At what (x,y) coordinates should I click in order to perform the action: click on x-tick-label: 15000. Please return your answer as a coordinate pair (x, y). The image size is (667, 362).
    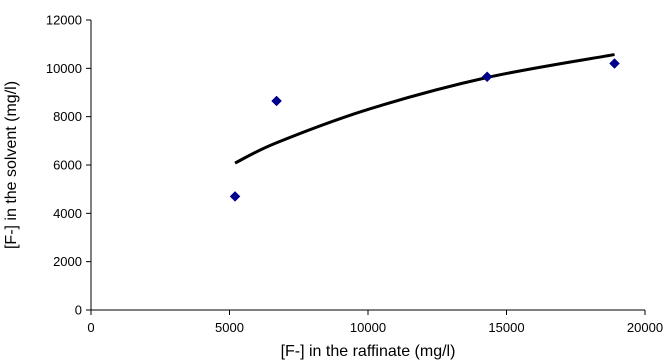
    Looking at the image, I should click on (506, 327).